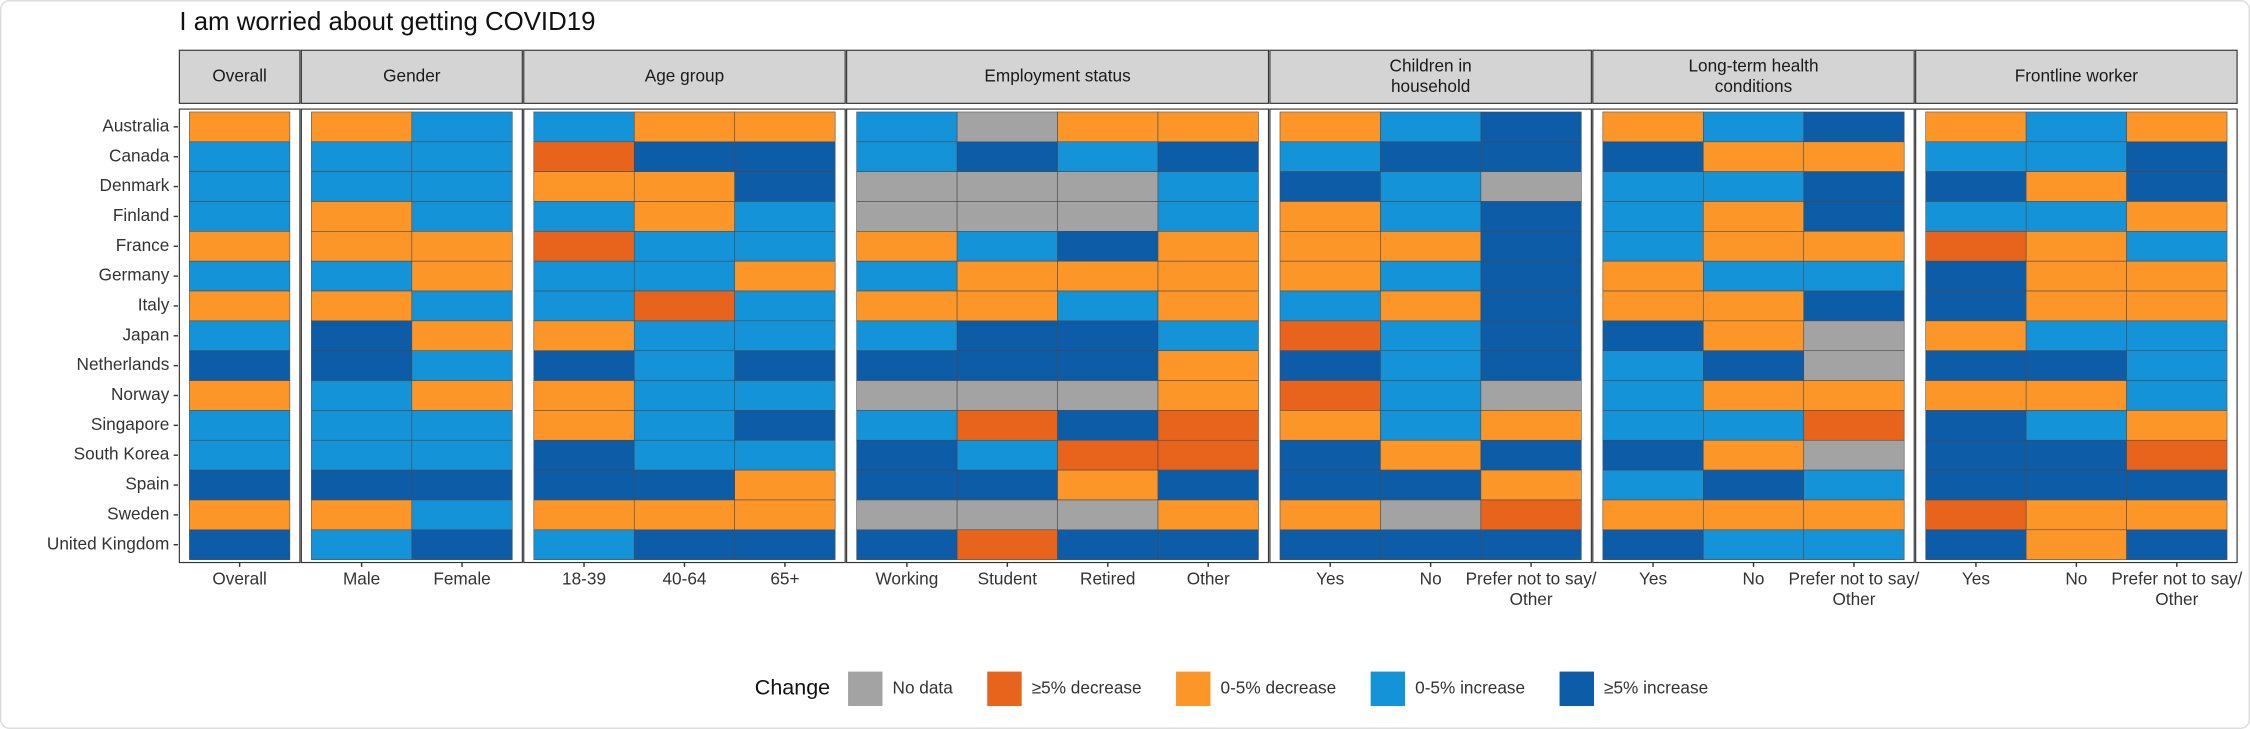 The width and height of the screenshot is (2250, 729). I want to click on row-label: Singapore, so click(130, 424).